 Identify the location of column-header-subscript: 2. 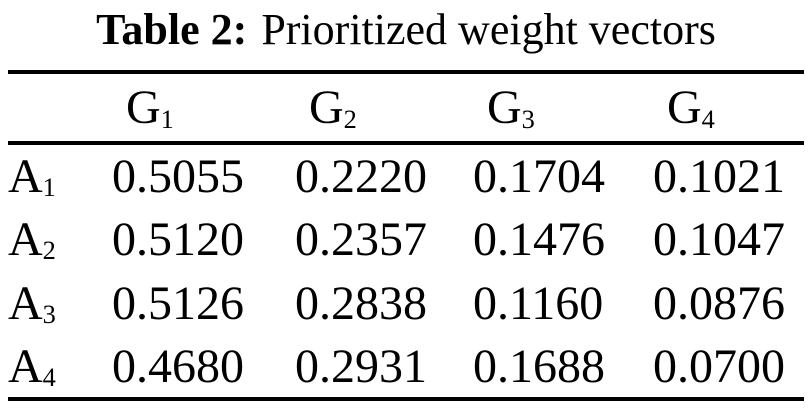
(350, 118).